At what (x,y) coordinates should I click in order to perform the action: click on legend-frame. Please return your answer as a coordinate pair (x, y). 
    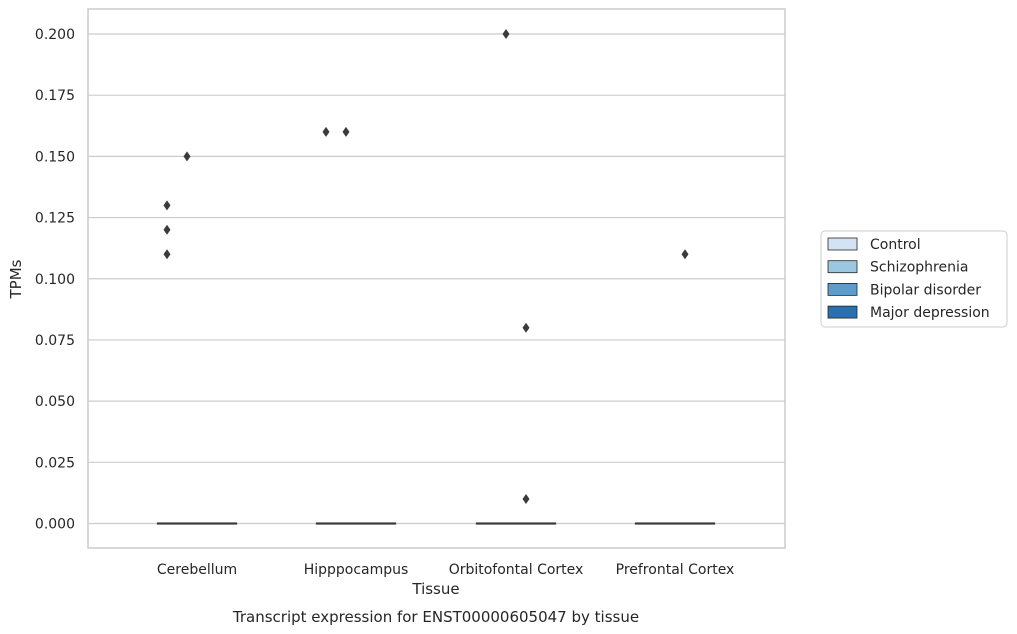
    Looking at the image, I should click on (914, 279).